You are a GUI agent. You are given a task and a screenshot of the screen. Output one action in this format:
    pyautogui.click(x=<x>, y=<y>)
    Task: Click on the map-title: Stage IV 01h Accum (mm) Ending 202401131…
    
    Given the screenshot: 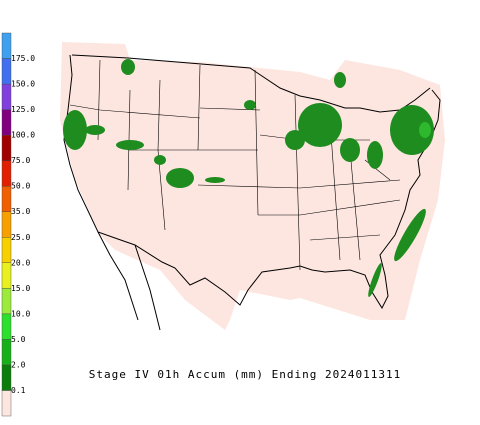 What is the action you would take?
    pyautogui.click(x=245, y=374)
    